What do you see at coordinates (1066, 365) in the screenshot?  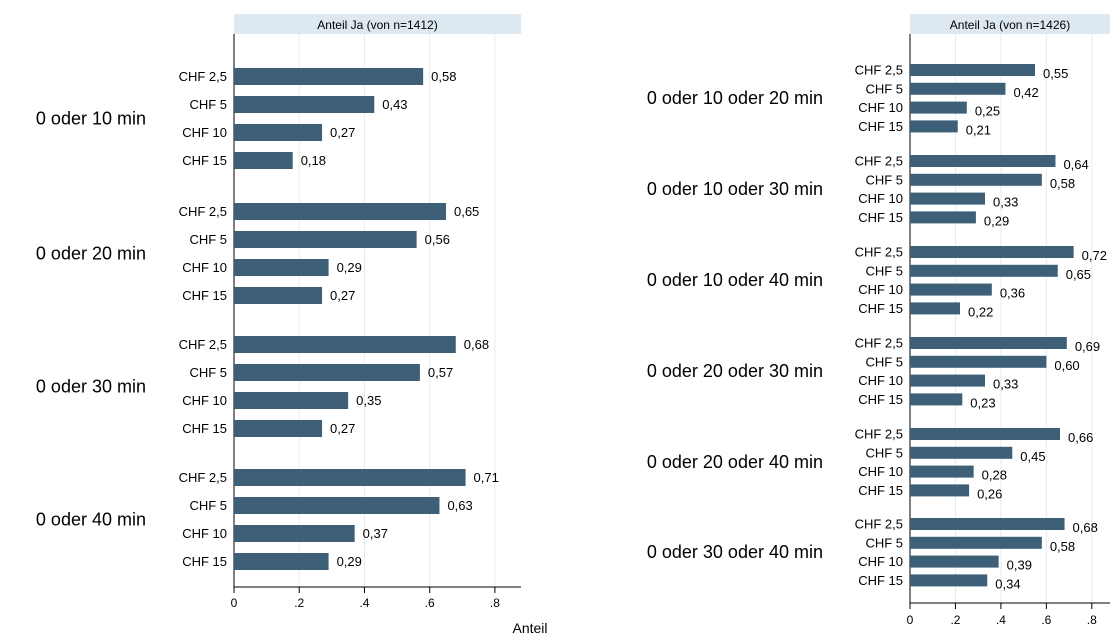 I see `data-label: 0,60` at bounding box center [1066, 365].